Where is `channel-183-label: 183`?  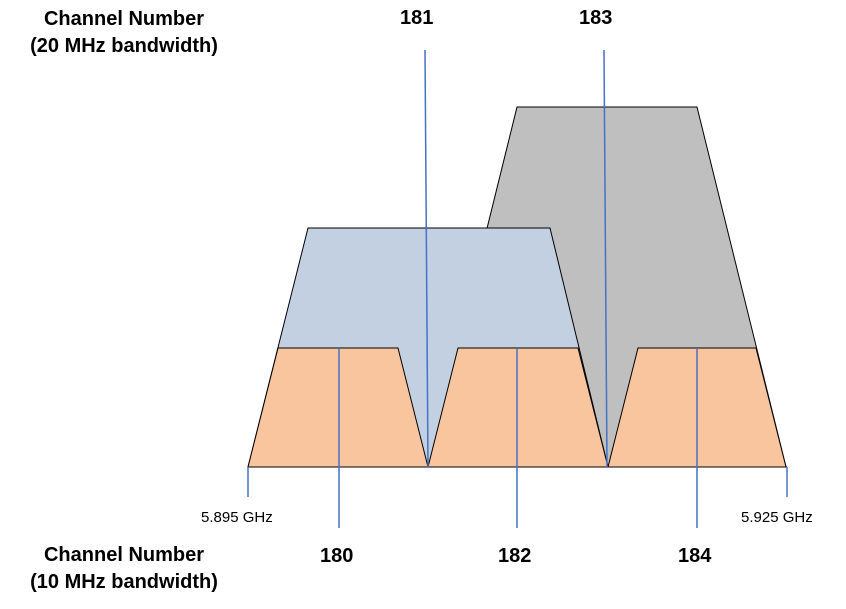 channel-183-label: 183 is located at coordinates (596, 18).